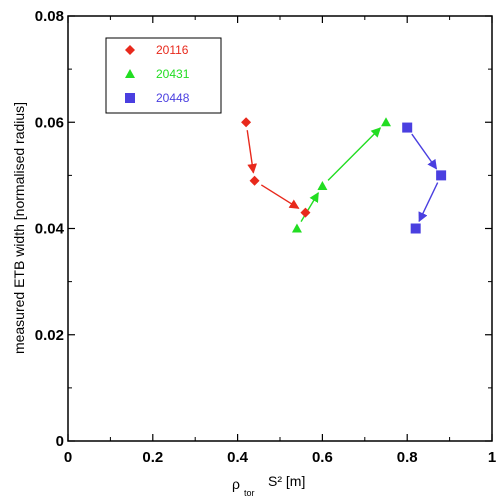 The width and height of the screenshot is (497, 498). I want to click on trajectory-arrows, so click(342, 175).